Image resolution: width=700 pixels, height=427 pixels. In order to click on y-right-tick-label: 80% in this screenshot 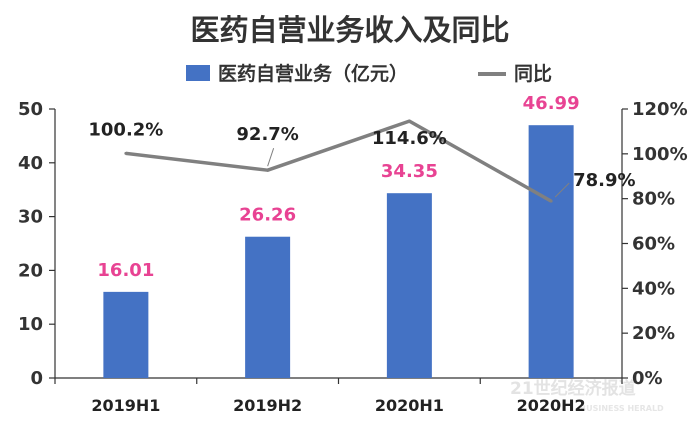, I will do `click(653, 199)`.